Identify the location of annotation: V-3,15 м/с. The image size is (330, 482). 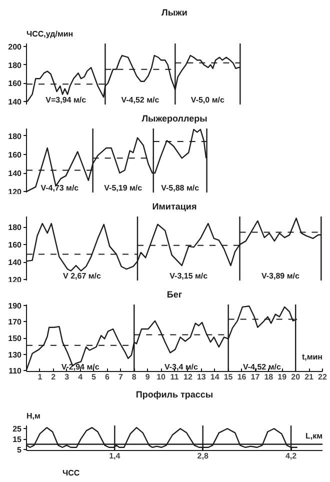
(189, 276).